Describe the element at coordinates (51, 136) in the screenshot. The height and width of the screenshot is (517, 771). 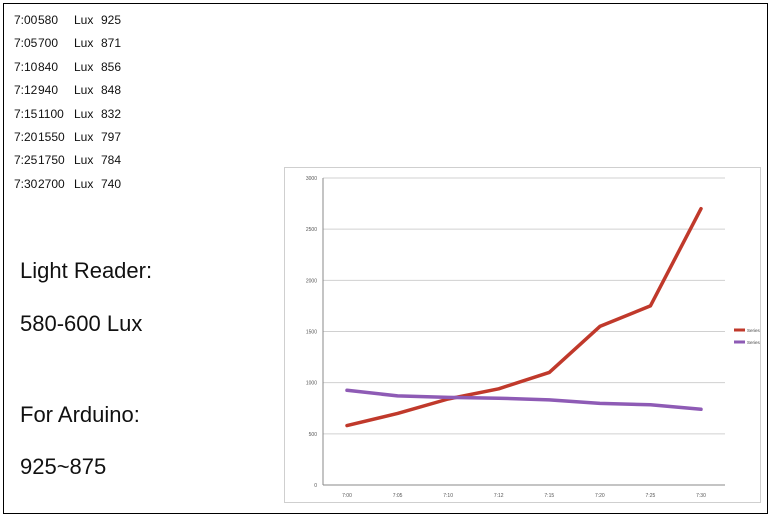
I see `reading-value: 1550` at that location.